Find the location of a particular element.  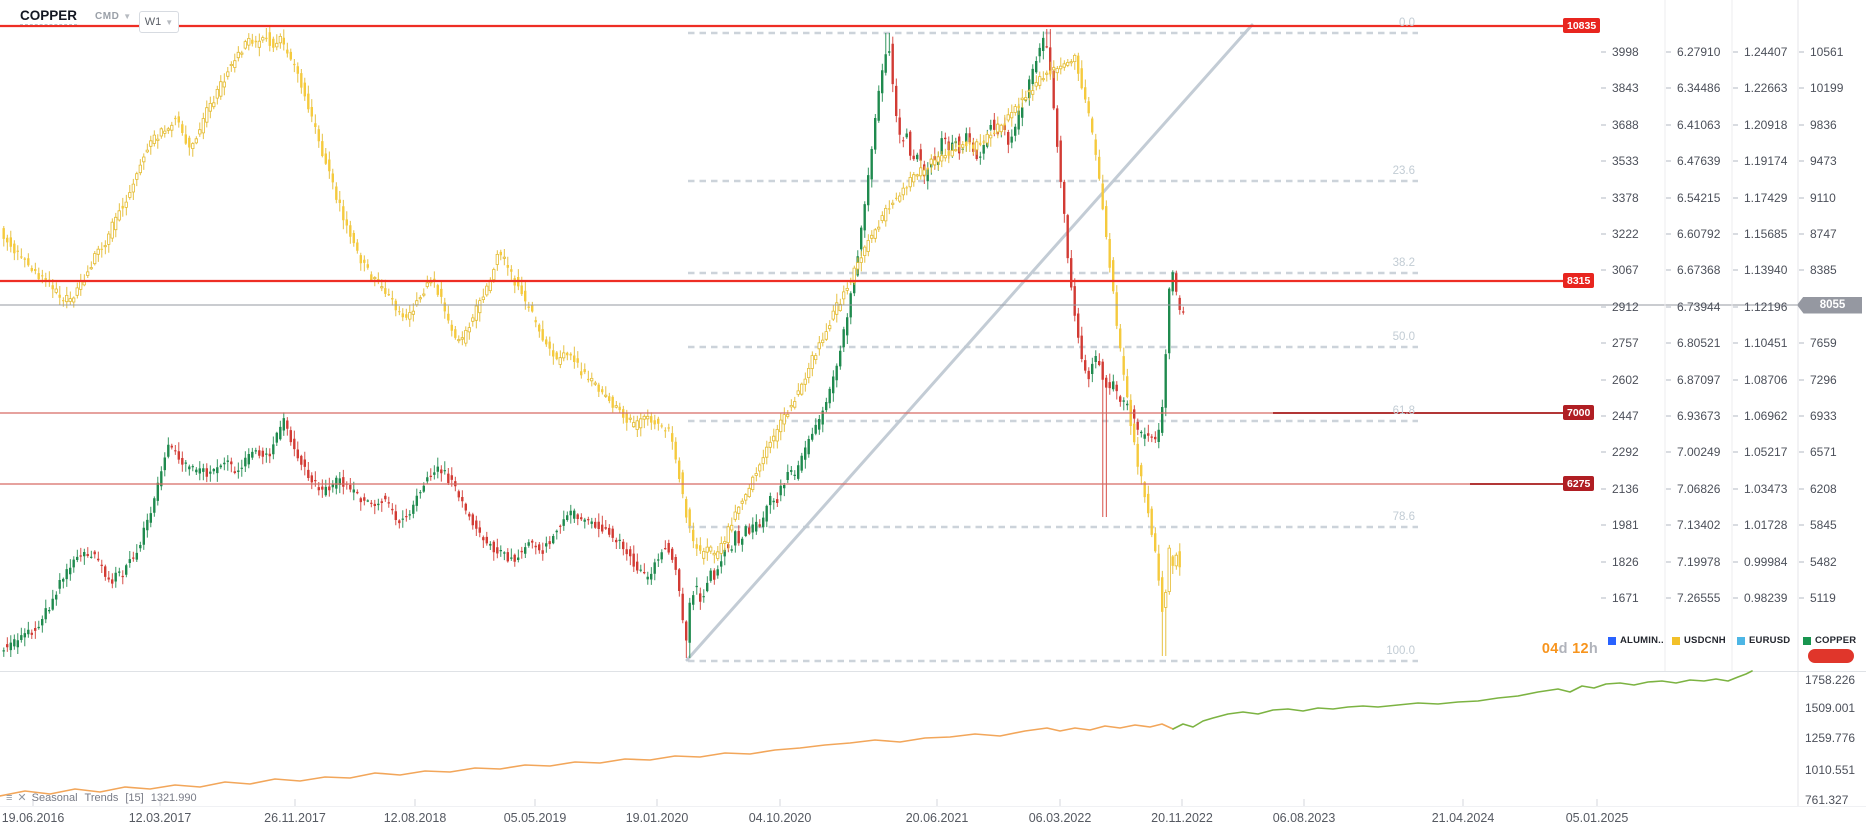

scale-value: 6.27910 is located at coordinates (1693, 52).